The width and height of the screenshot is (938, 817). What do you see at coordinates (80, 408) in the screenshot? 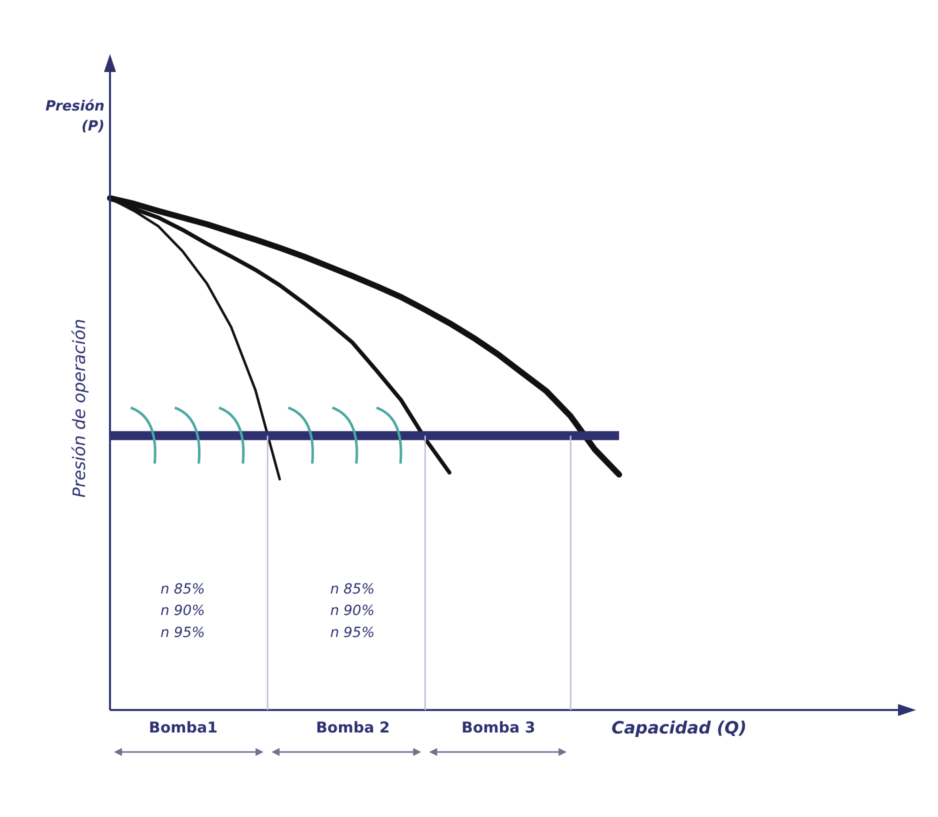
I see `ref-line-label: Presión de operación` at bounding box center [80, 408].